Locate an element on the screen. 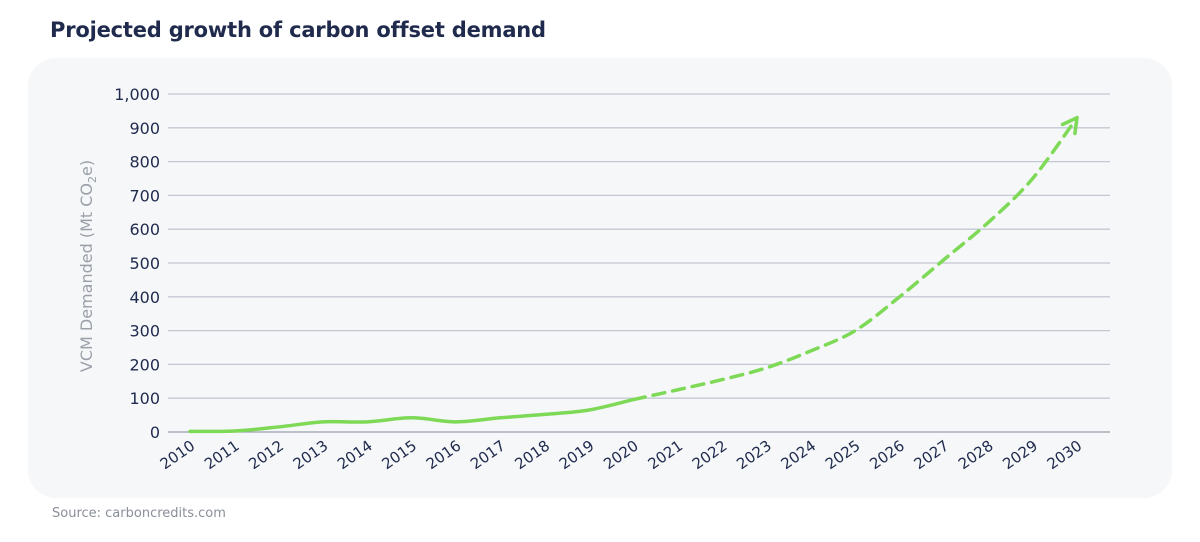  y-tick-label: 900 is located at coordinates (144, 128).